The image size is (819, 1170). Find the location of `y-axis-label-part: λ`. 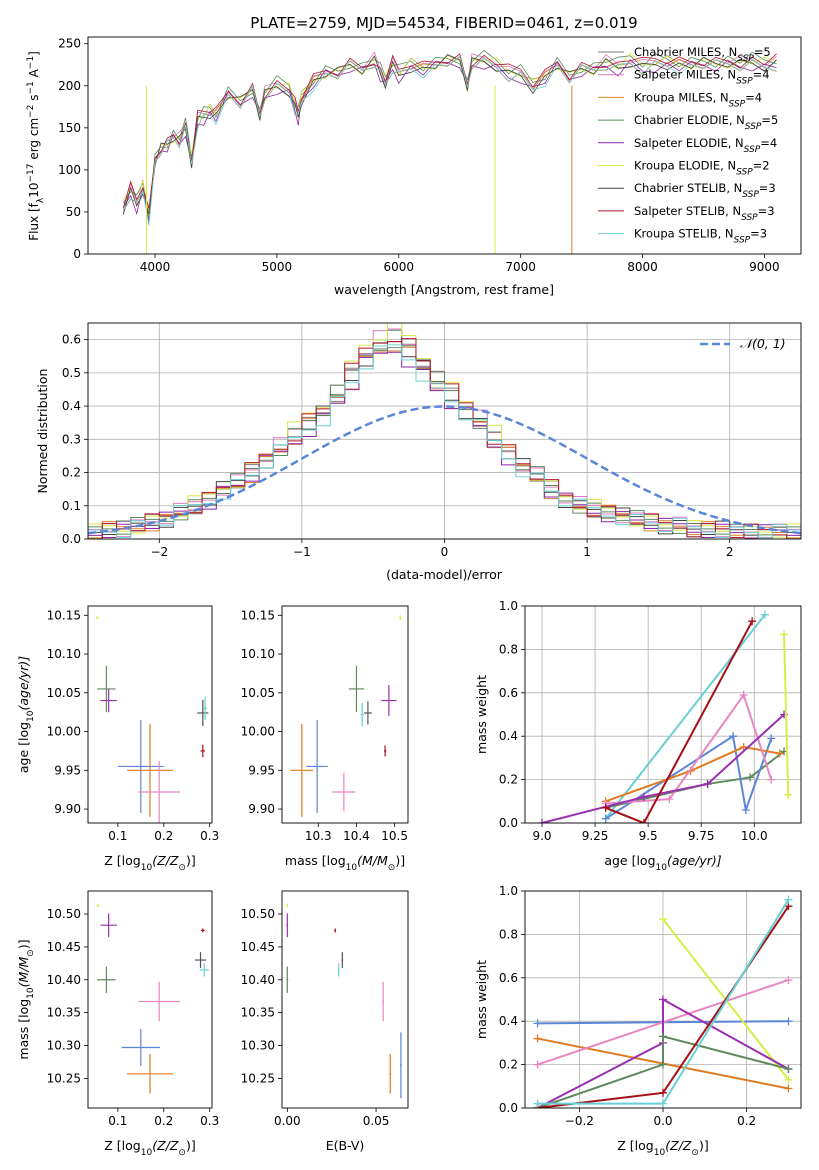

y-axis-label-part: λ is located at coordinates (41, 200).